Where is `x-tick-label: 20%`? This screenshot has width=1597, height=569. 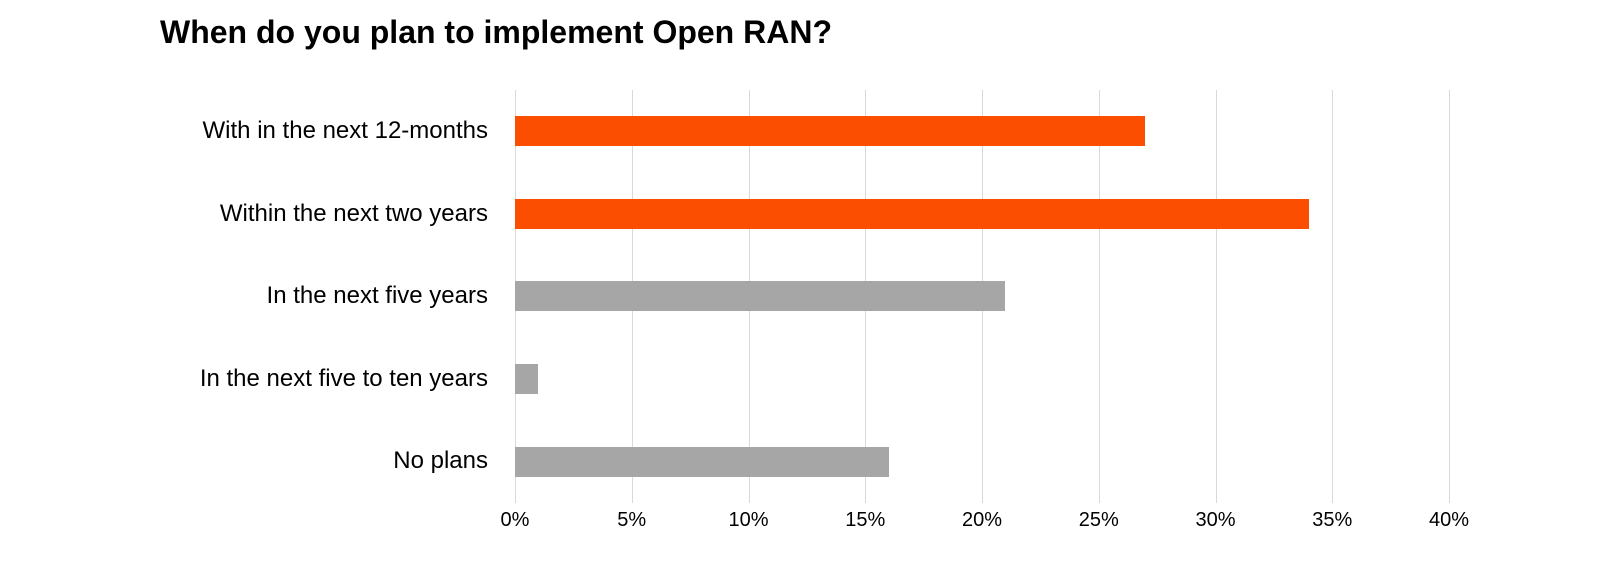 x-tick-label: 20% is located at coordinates (982, 520).